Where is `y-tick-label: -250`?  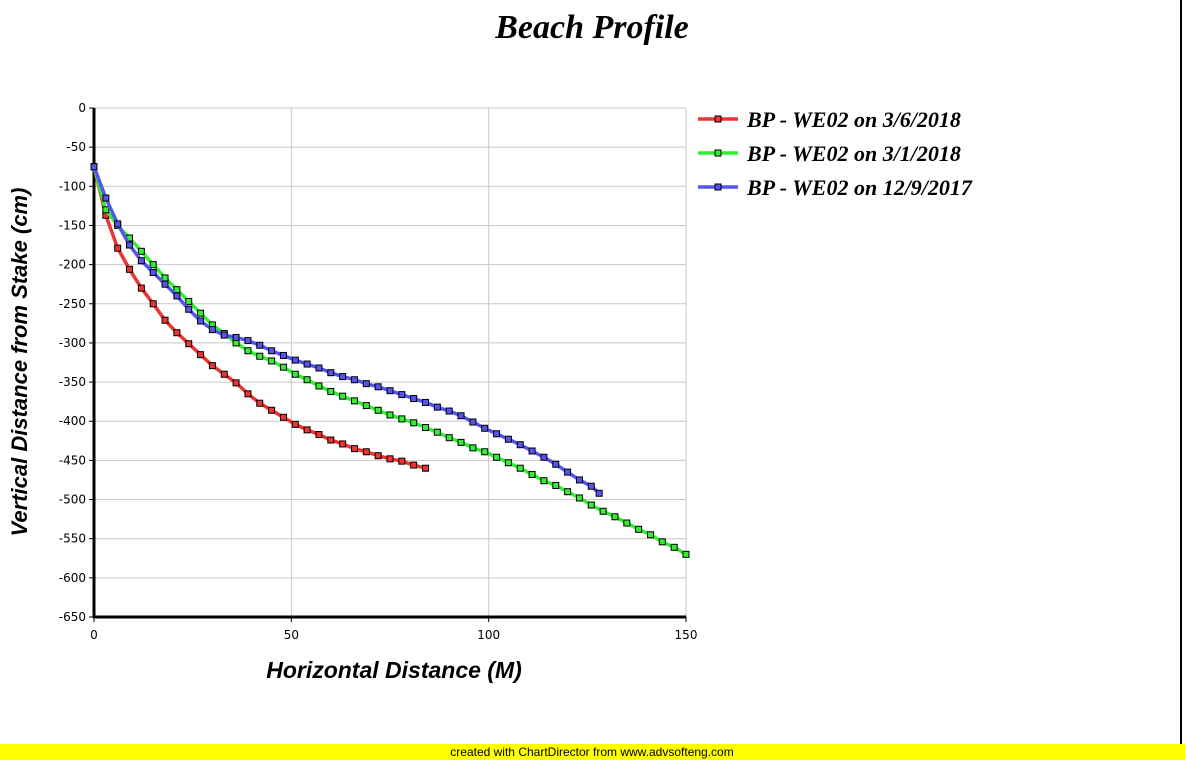 y-tick-label: -250 is located at coordinates (72, 304).